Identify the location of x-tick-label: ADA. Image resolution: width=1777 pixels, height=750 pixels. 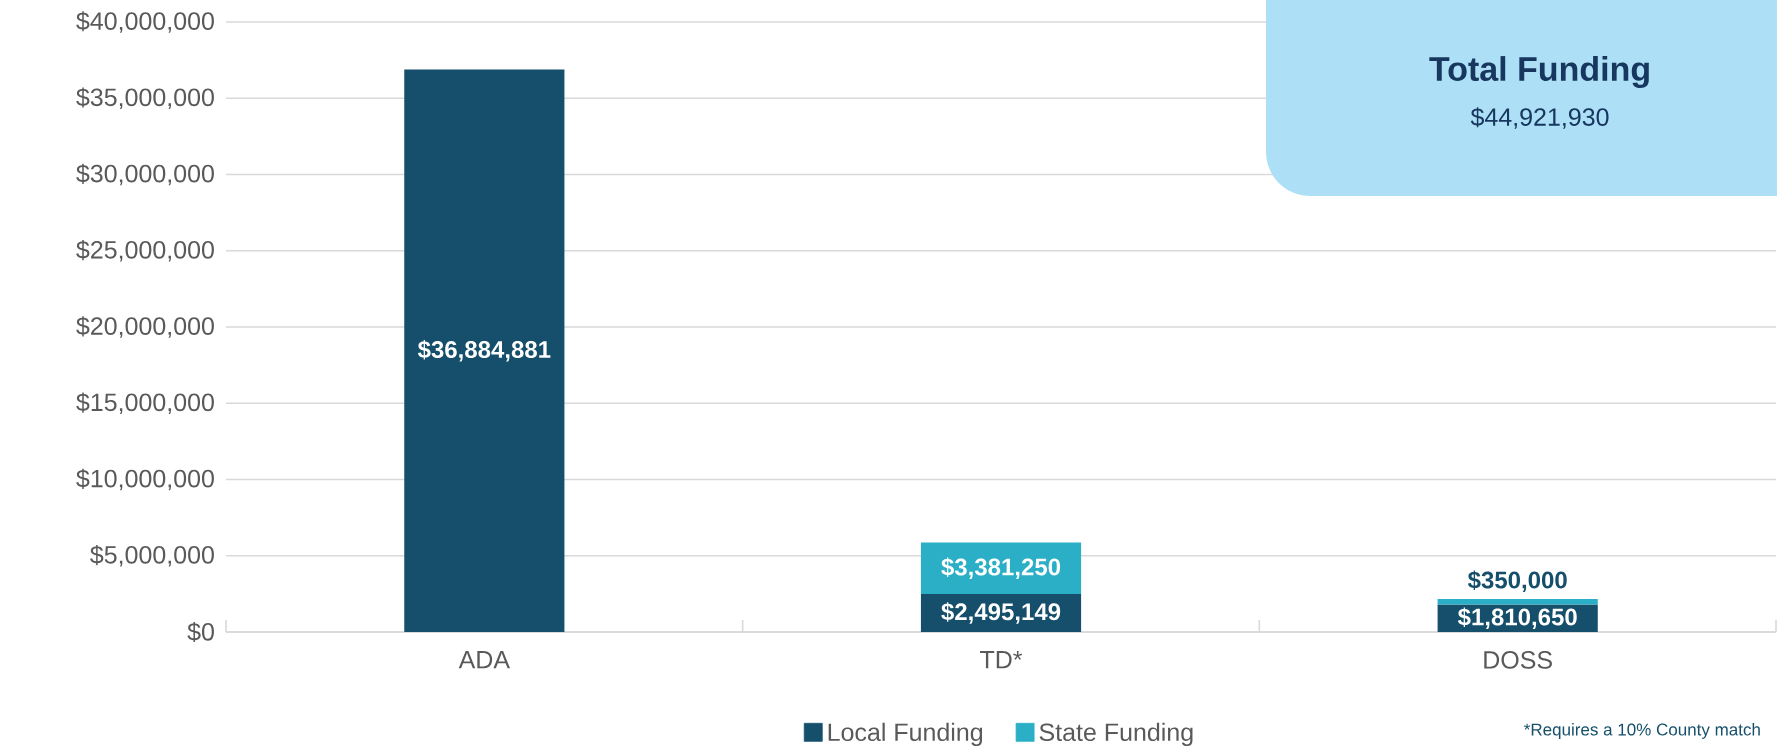
(484, 660).